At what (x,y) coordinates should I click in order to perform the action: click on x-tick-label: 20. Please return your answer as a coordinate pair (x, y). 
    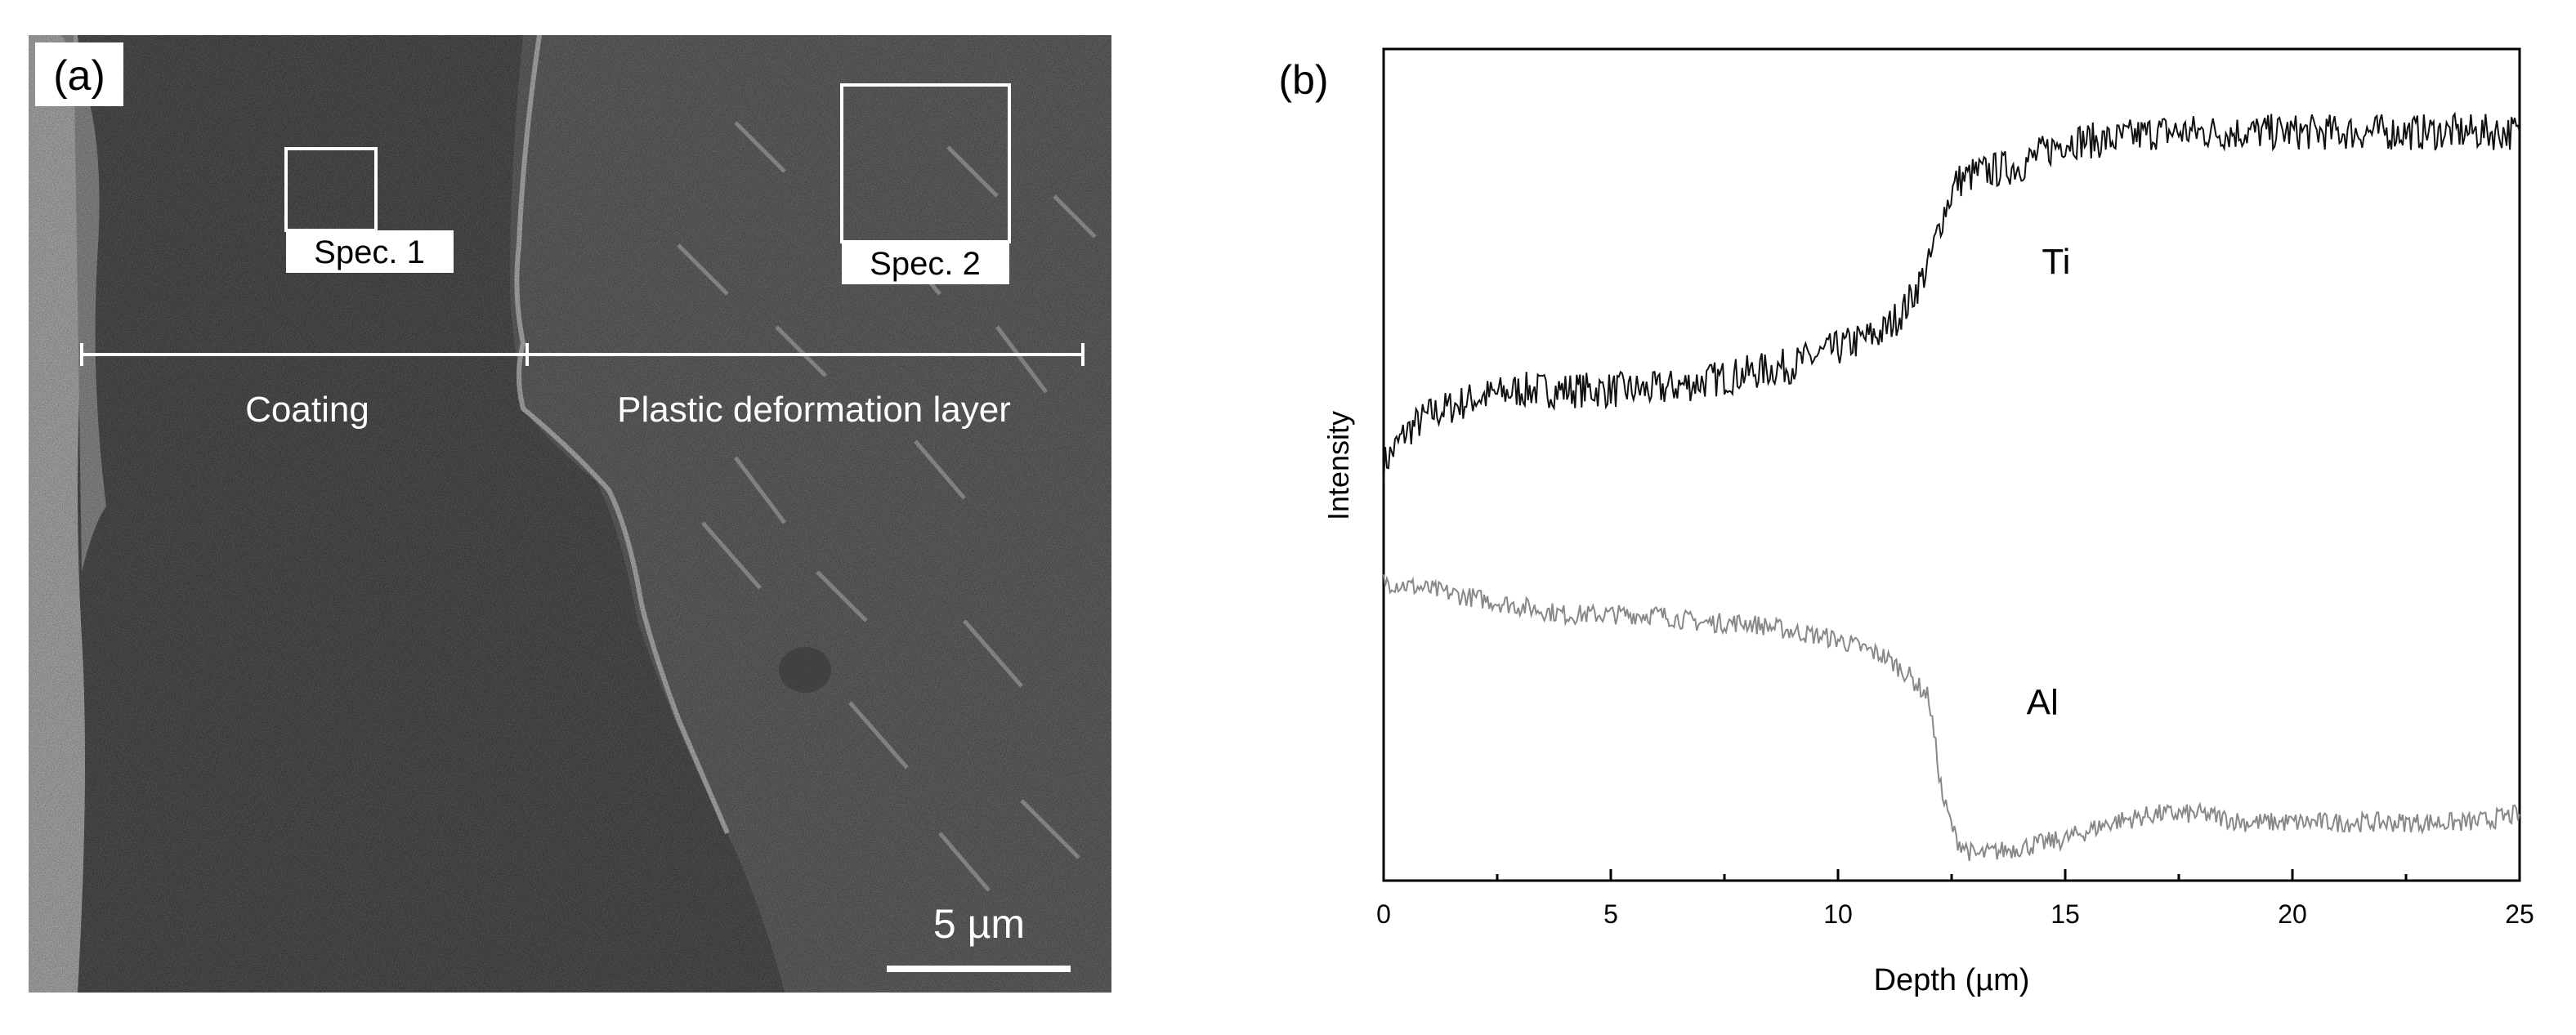
    Looking at the image, I should click on (2292, 914).